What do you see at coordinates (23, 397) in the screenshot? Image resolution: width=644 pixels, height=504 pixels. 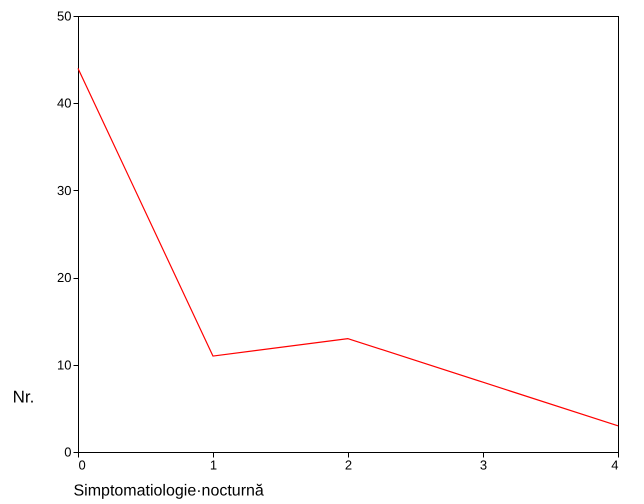 I see `y-axis-title: Nr.` at bounding box center [23, 397].